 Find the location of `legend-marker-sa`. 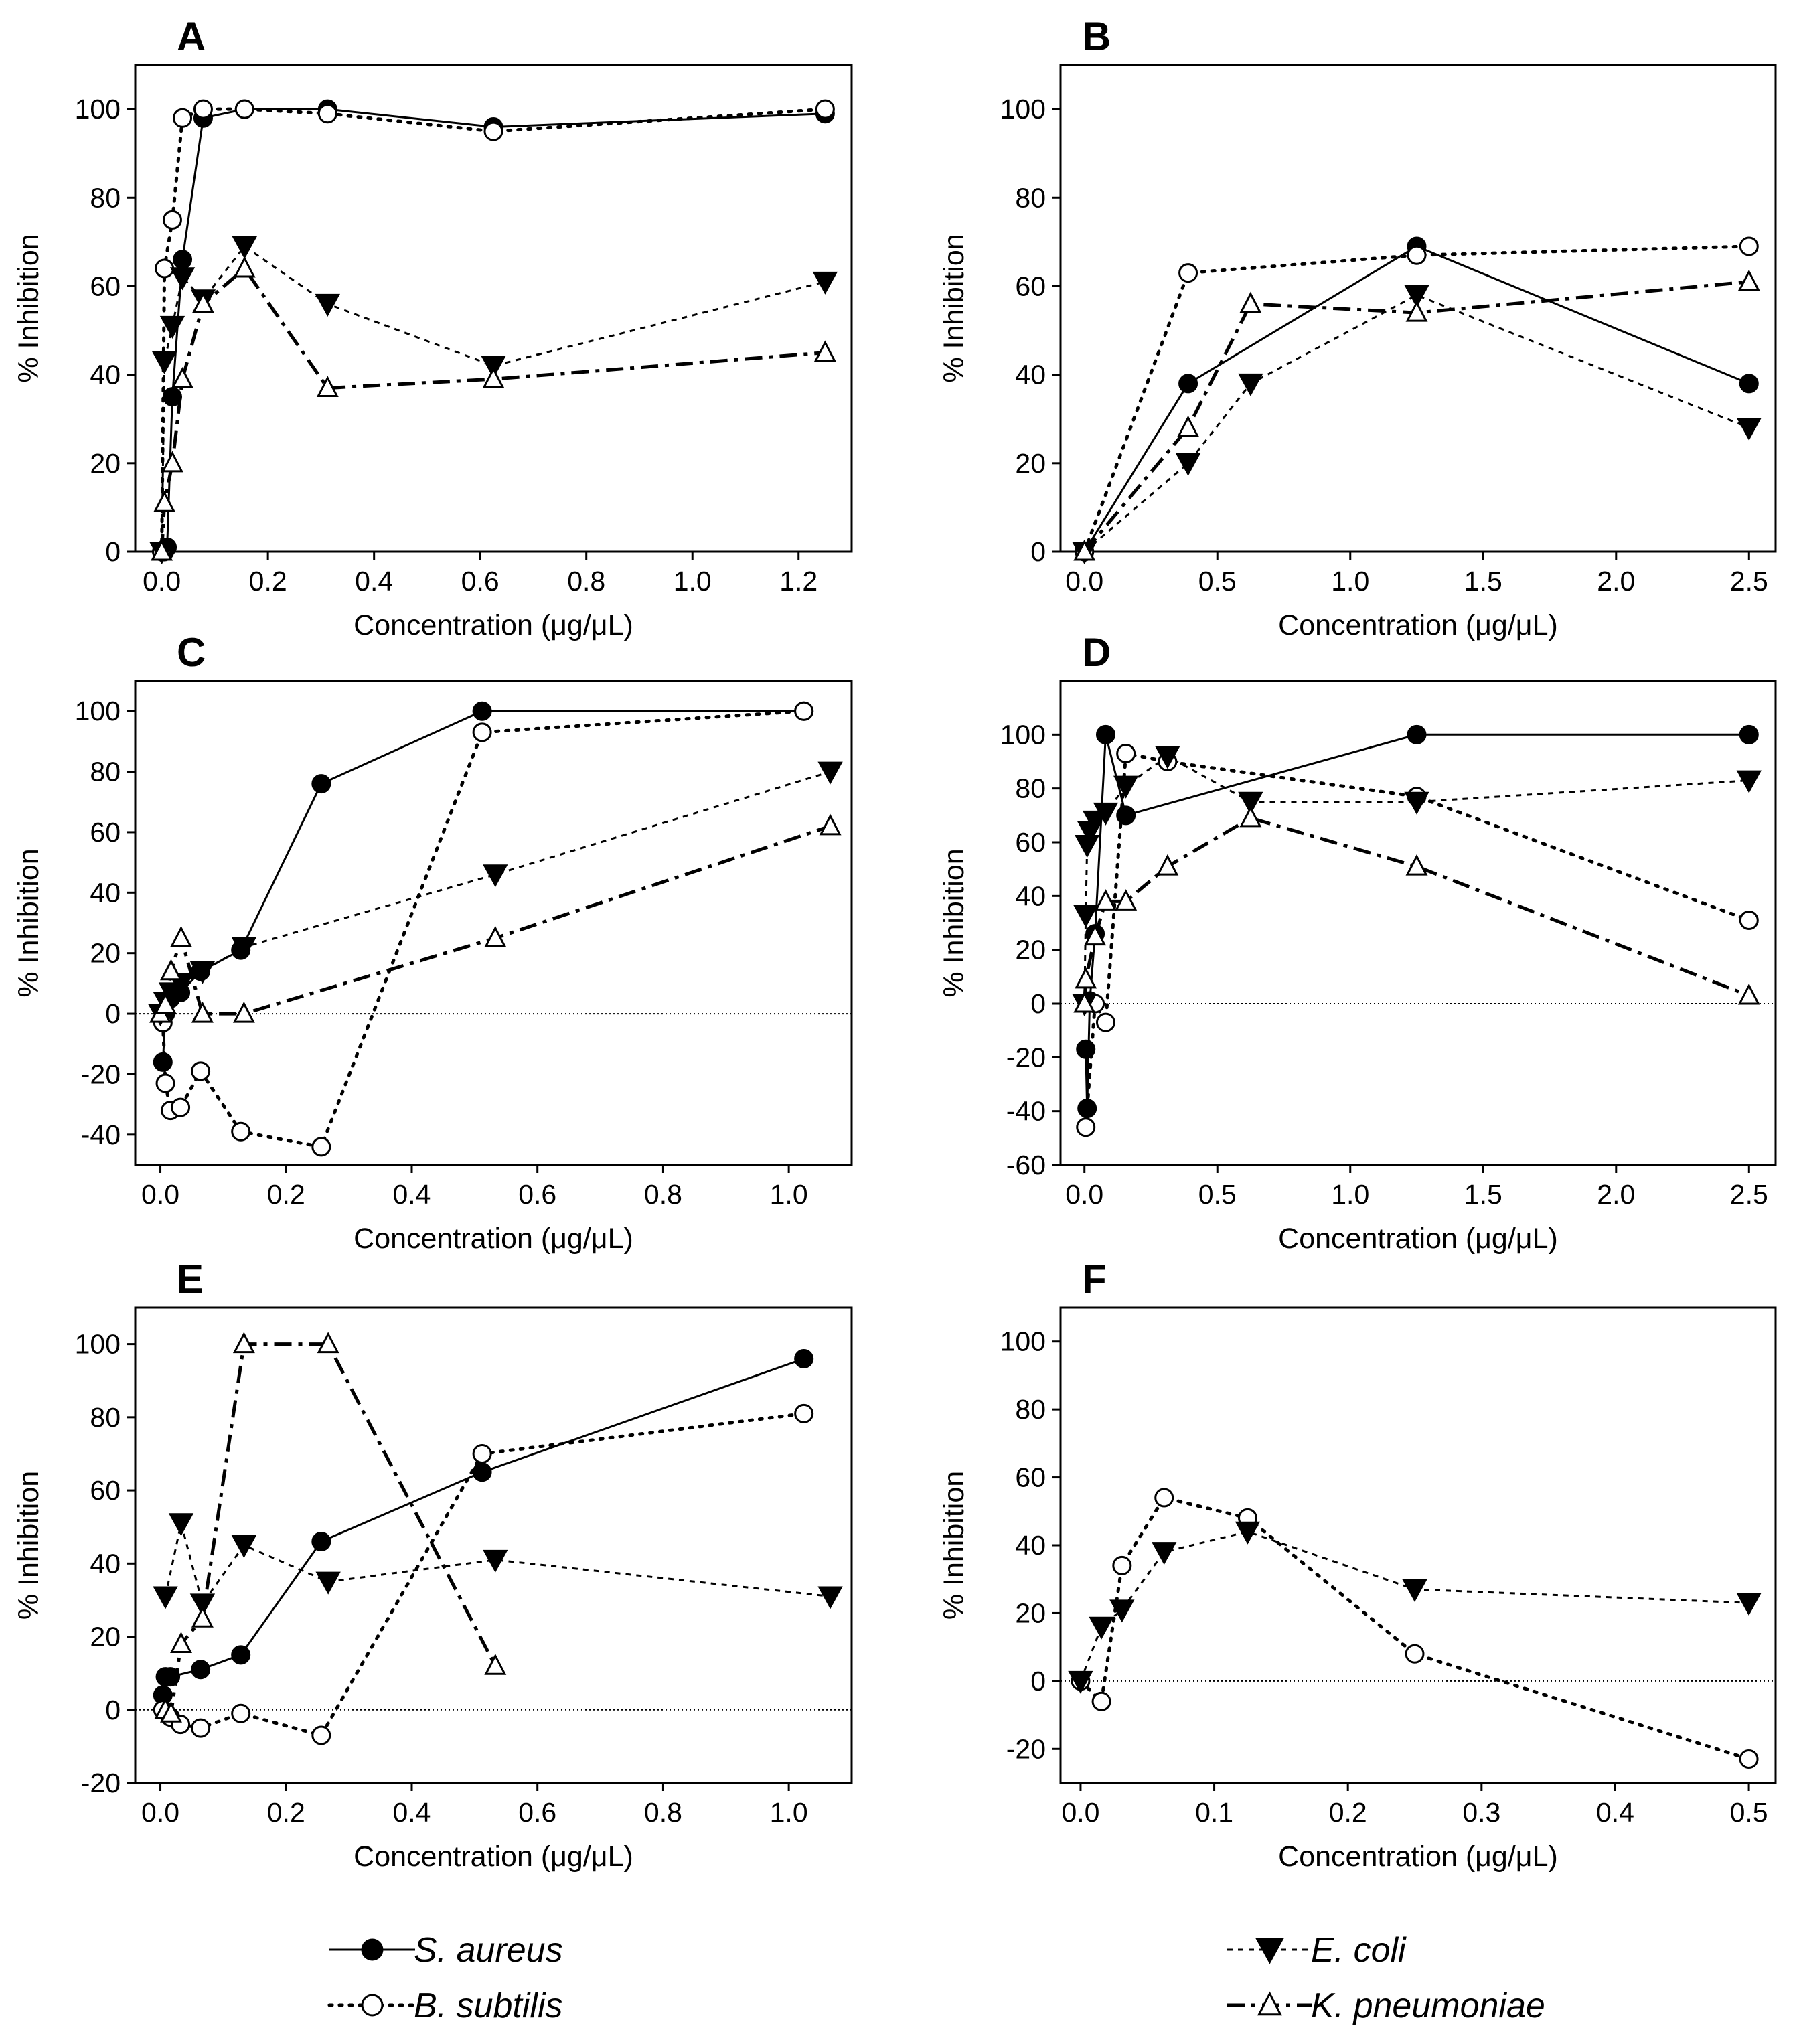

legend-marker-sa is located at coordinates (372, 1949).